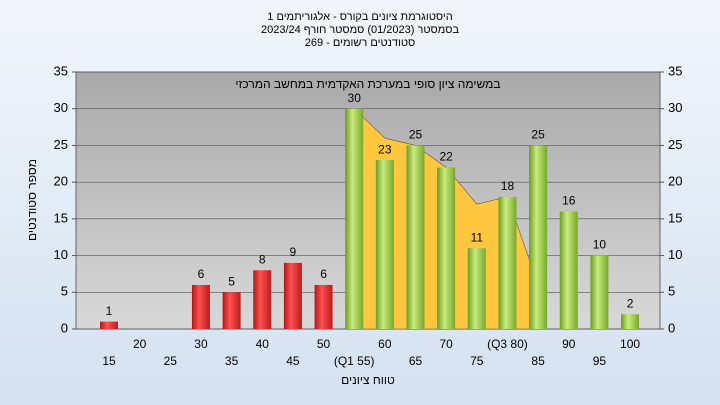  Describe the element at coordinates (416, 361) in the screenshot. I see `x-tick-label: 65` at that location.